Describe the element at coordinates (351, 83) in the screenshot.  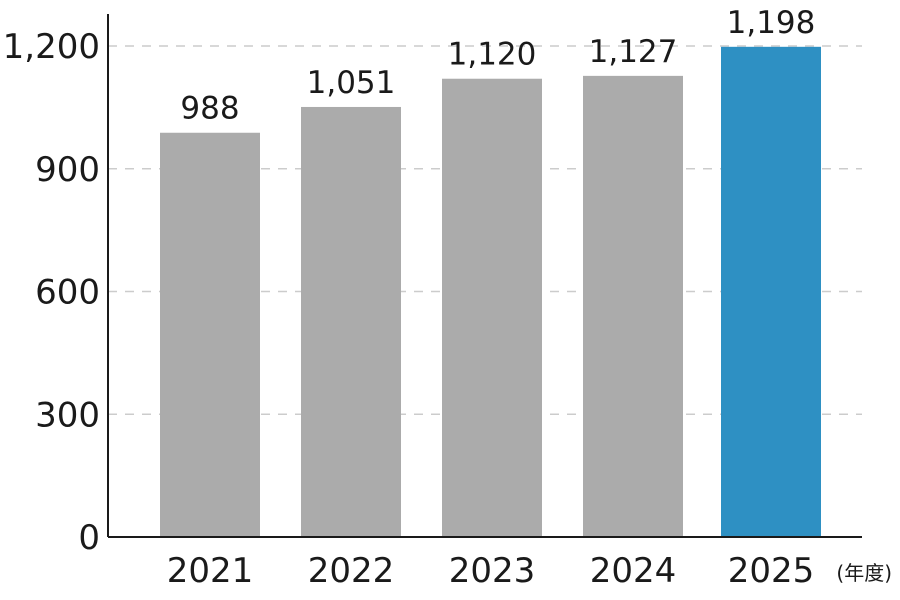
I see `data-label: 1,051` at that location.